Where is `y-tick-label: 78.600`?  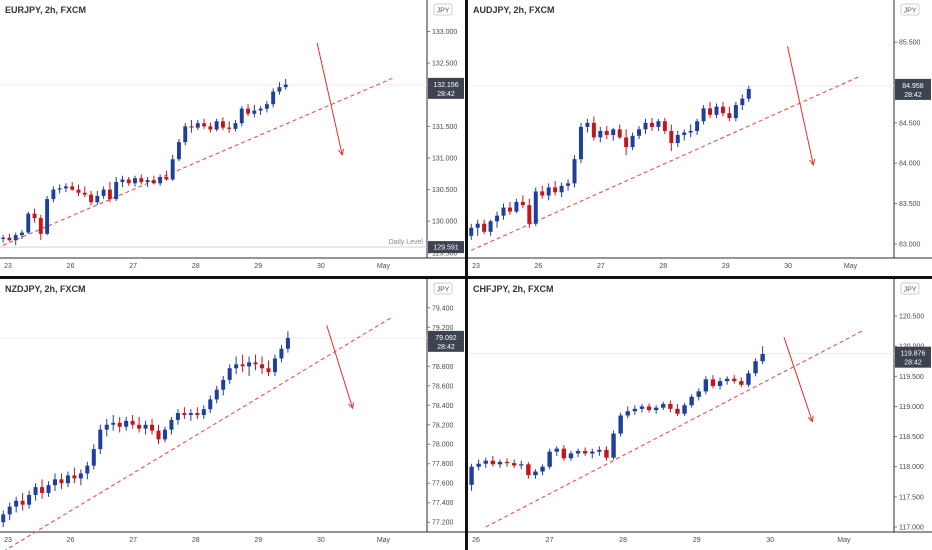
y-tick-label: 78.600 is located at coordinates (443, 386).